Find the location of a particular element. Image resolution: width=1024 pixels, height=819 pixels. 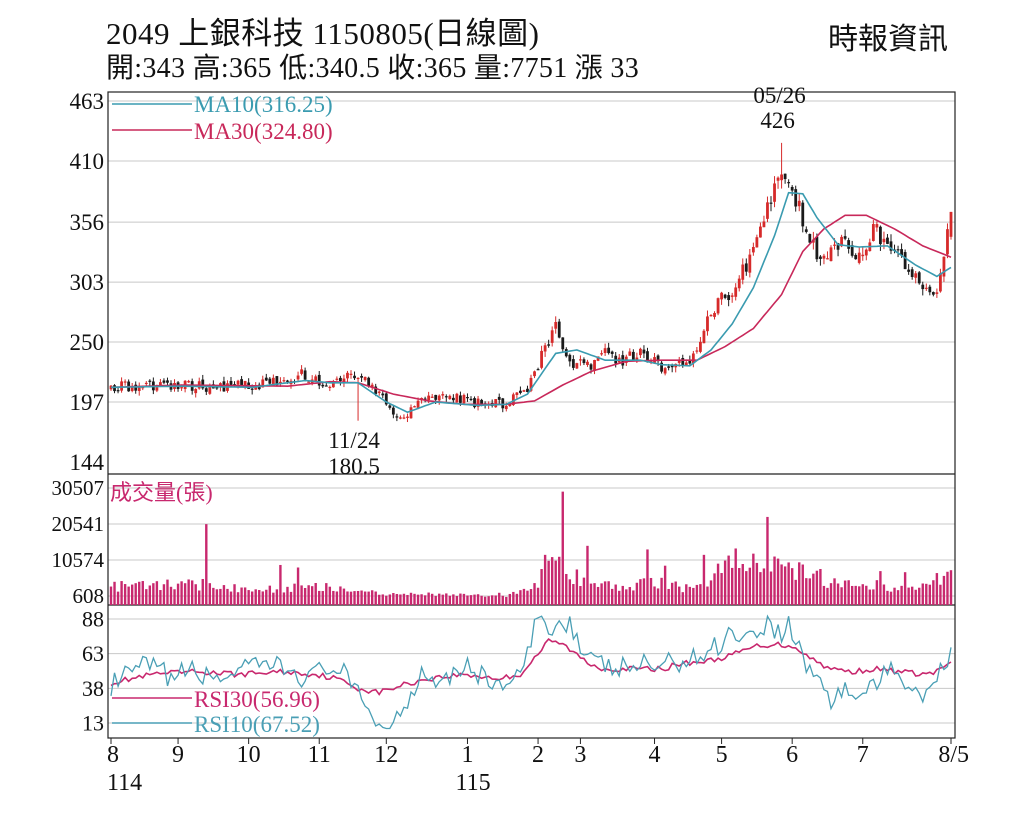

volume-title: 成交量(張) is located at coordinates (161, 492).